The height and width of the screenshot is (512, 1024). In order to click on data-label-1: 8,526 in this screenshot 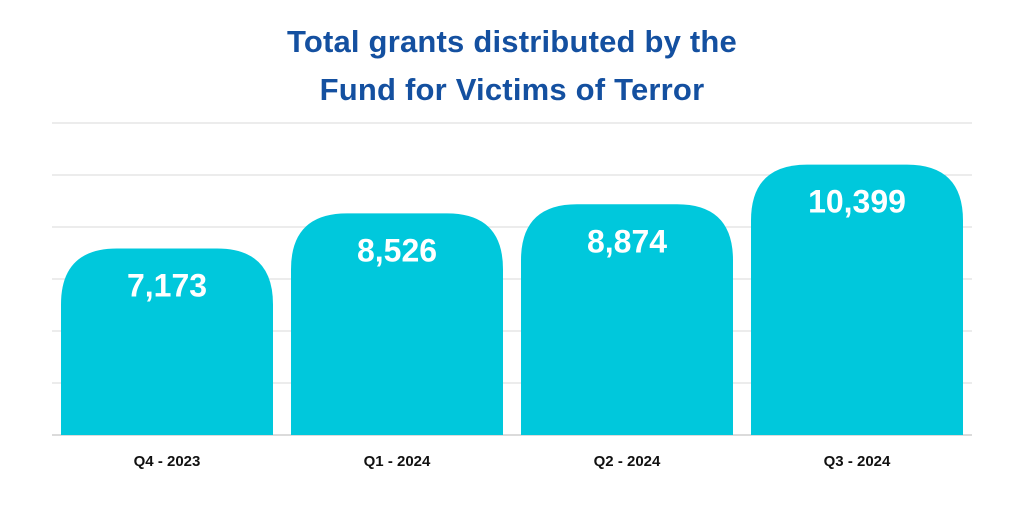, I will do `click(397, 250)`.